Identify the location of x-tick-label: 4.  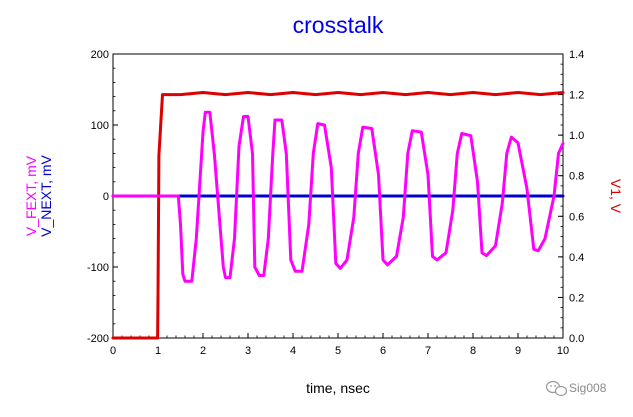
(293, 351).